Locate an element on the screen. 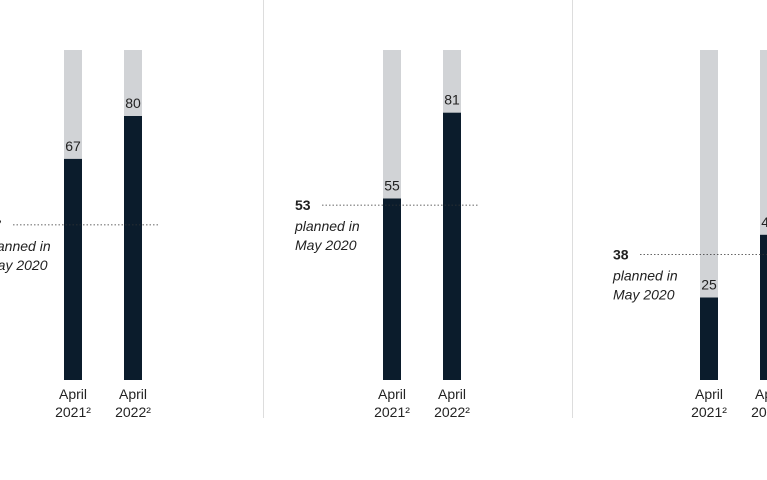 The image size is (767, 480). value-label: 44 is located at coordinates (764, 222).